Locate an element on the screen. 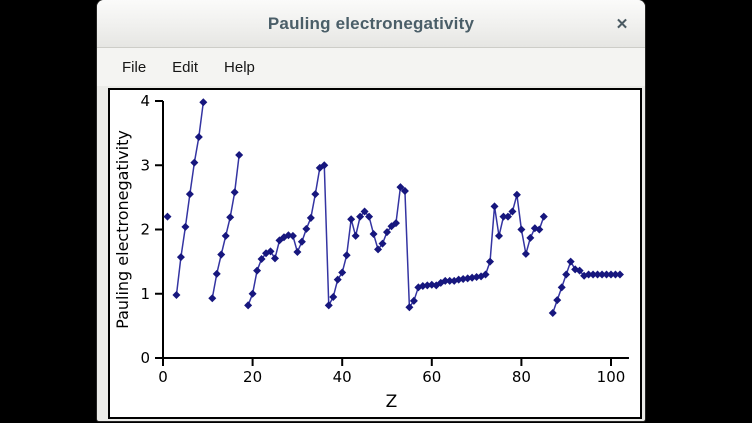 The height and width of the screenshot is (423, 752). titlebar: Pauling electronegativity ✕ is located at coordinates (371, 24).